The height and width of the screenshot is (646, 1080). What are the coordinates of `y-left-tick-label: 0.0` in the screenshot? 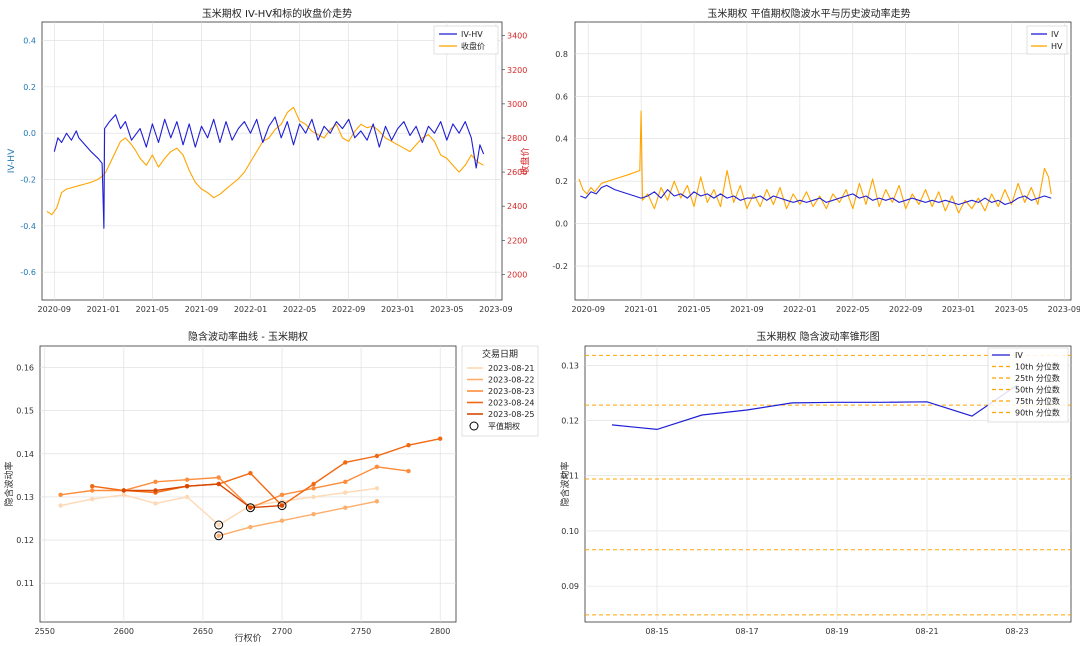 It's located at (29, 133).